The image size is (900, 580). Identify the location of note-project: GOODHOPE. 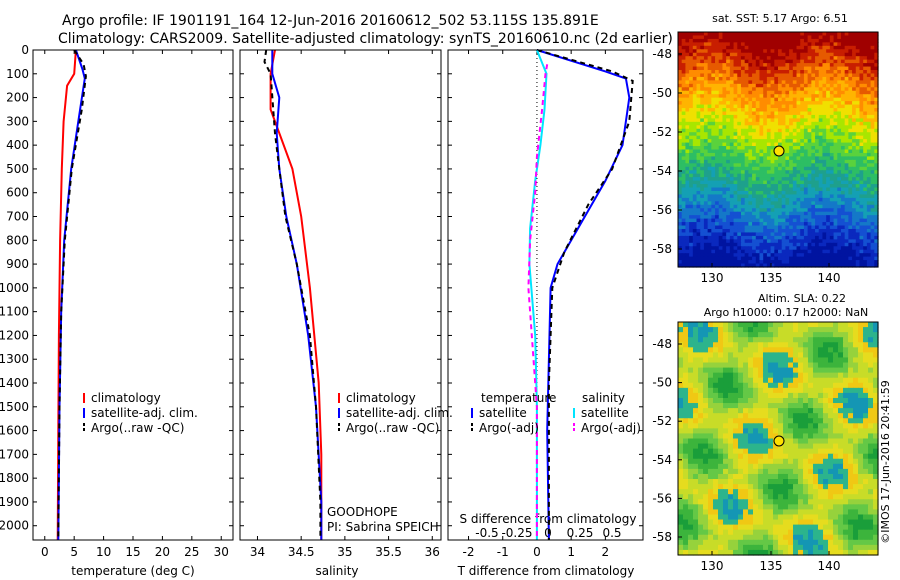
(362, 512).